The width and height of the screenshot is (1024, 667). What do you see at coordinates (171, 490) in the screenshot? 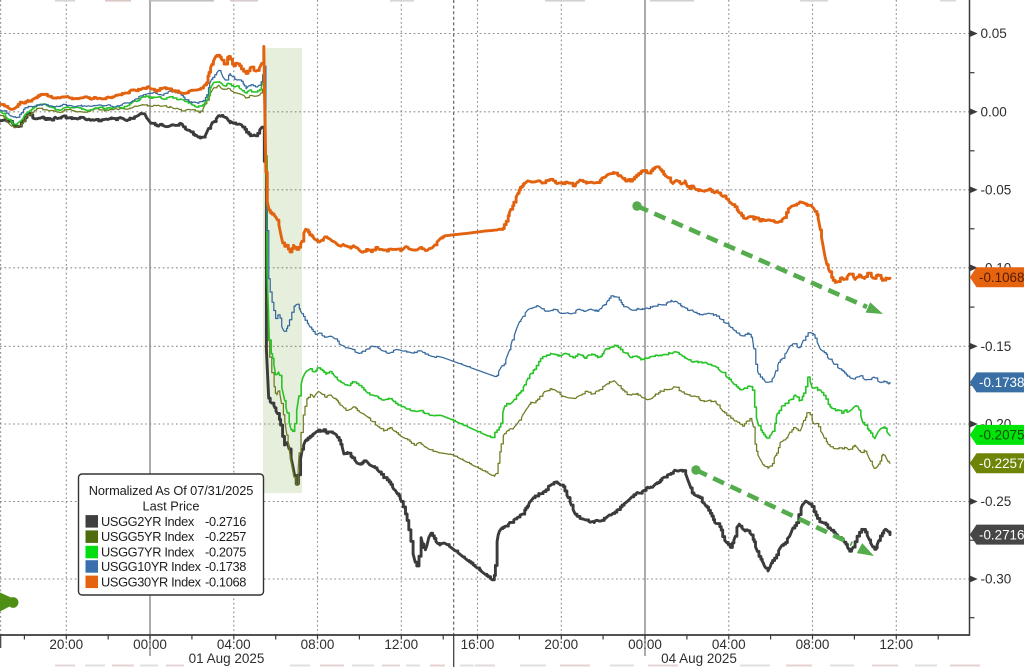
I see `svg-text: Normalized As Of 07/31/2025` at bounding box center [171, 490].